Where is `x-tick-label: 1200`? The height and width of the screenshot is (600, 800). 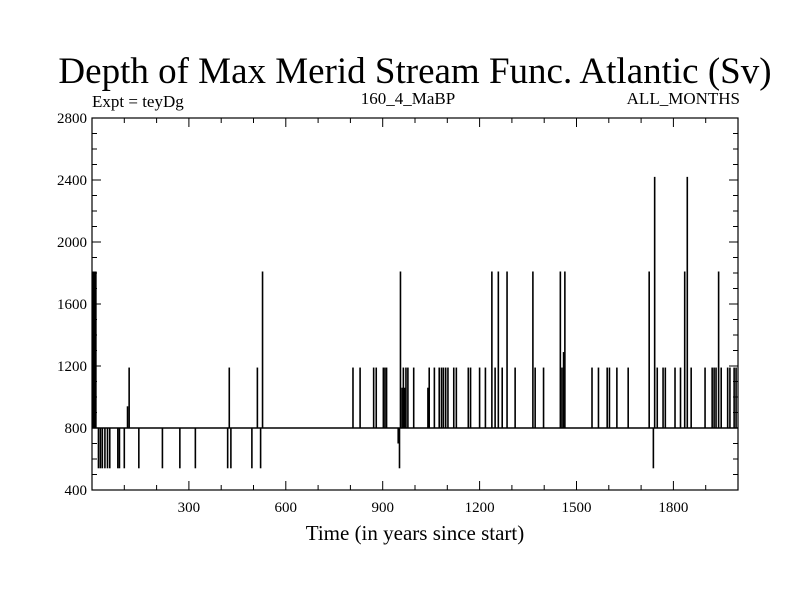
x-tick-label: 1200 is located at coordinates (480, 508).